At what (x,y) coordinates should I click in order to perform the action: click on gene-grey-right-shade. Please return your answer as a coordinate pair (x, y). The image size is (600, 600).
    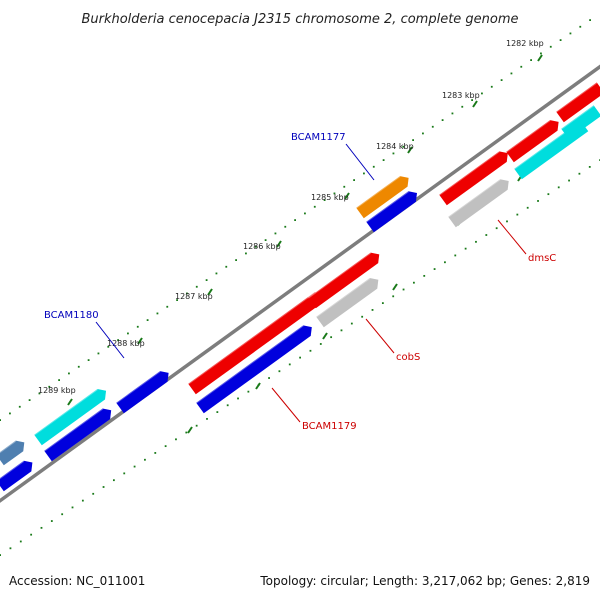
    Looking at the image, I should click on (474, 198).